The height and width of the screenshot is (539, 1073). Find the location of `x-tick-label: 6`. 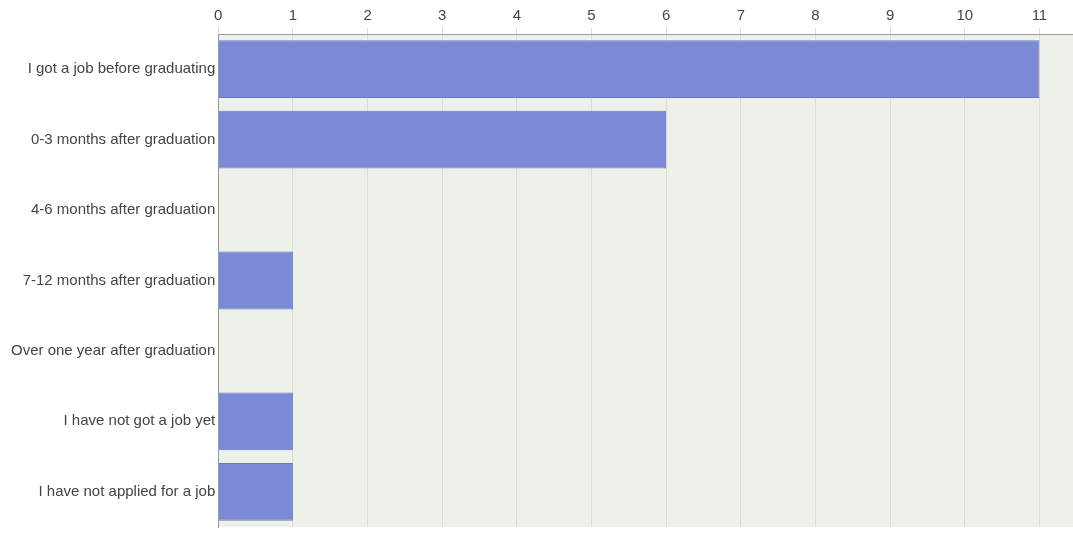

x-tick-label: 6 is located at coordinates (666, 15).